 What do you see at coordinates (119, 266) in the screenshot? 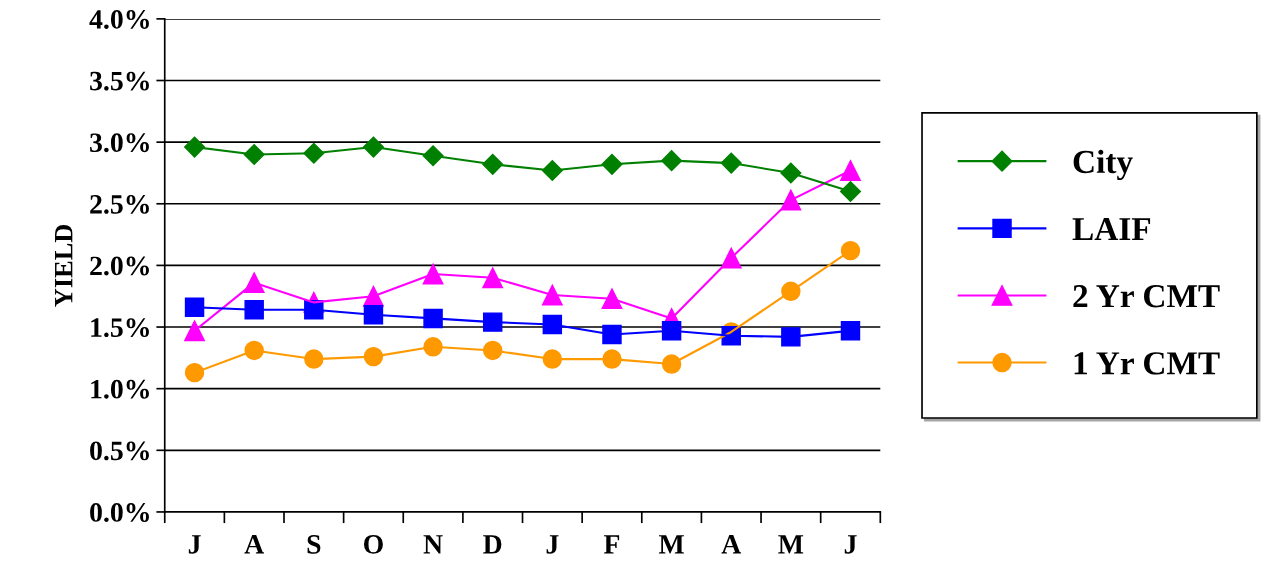
I see `y-tick-label: 2.0%` at bounding box center [119, 266].